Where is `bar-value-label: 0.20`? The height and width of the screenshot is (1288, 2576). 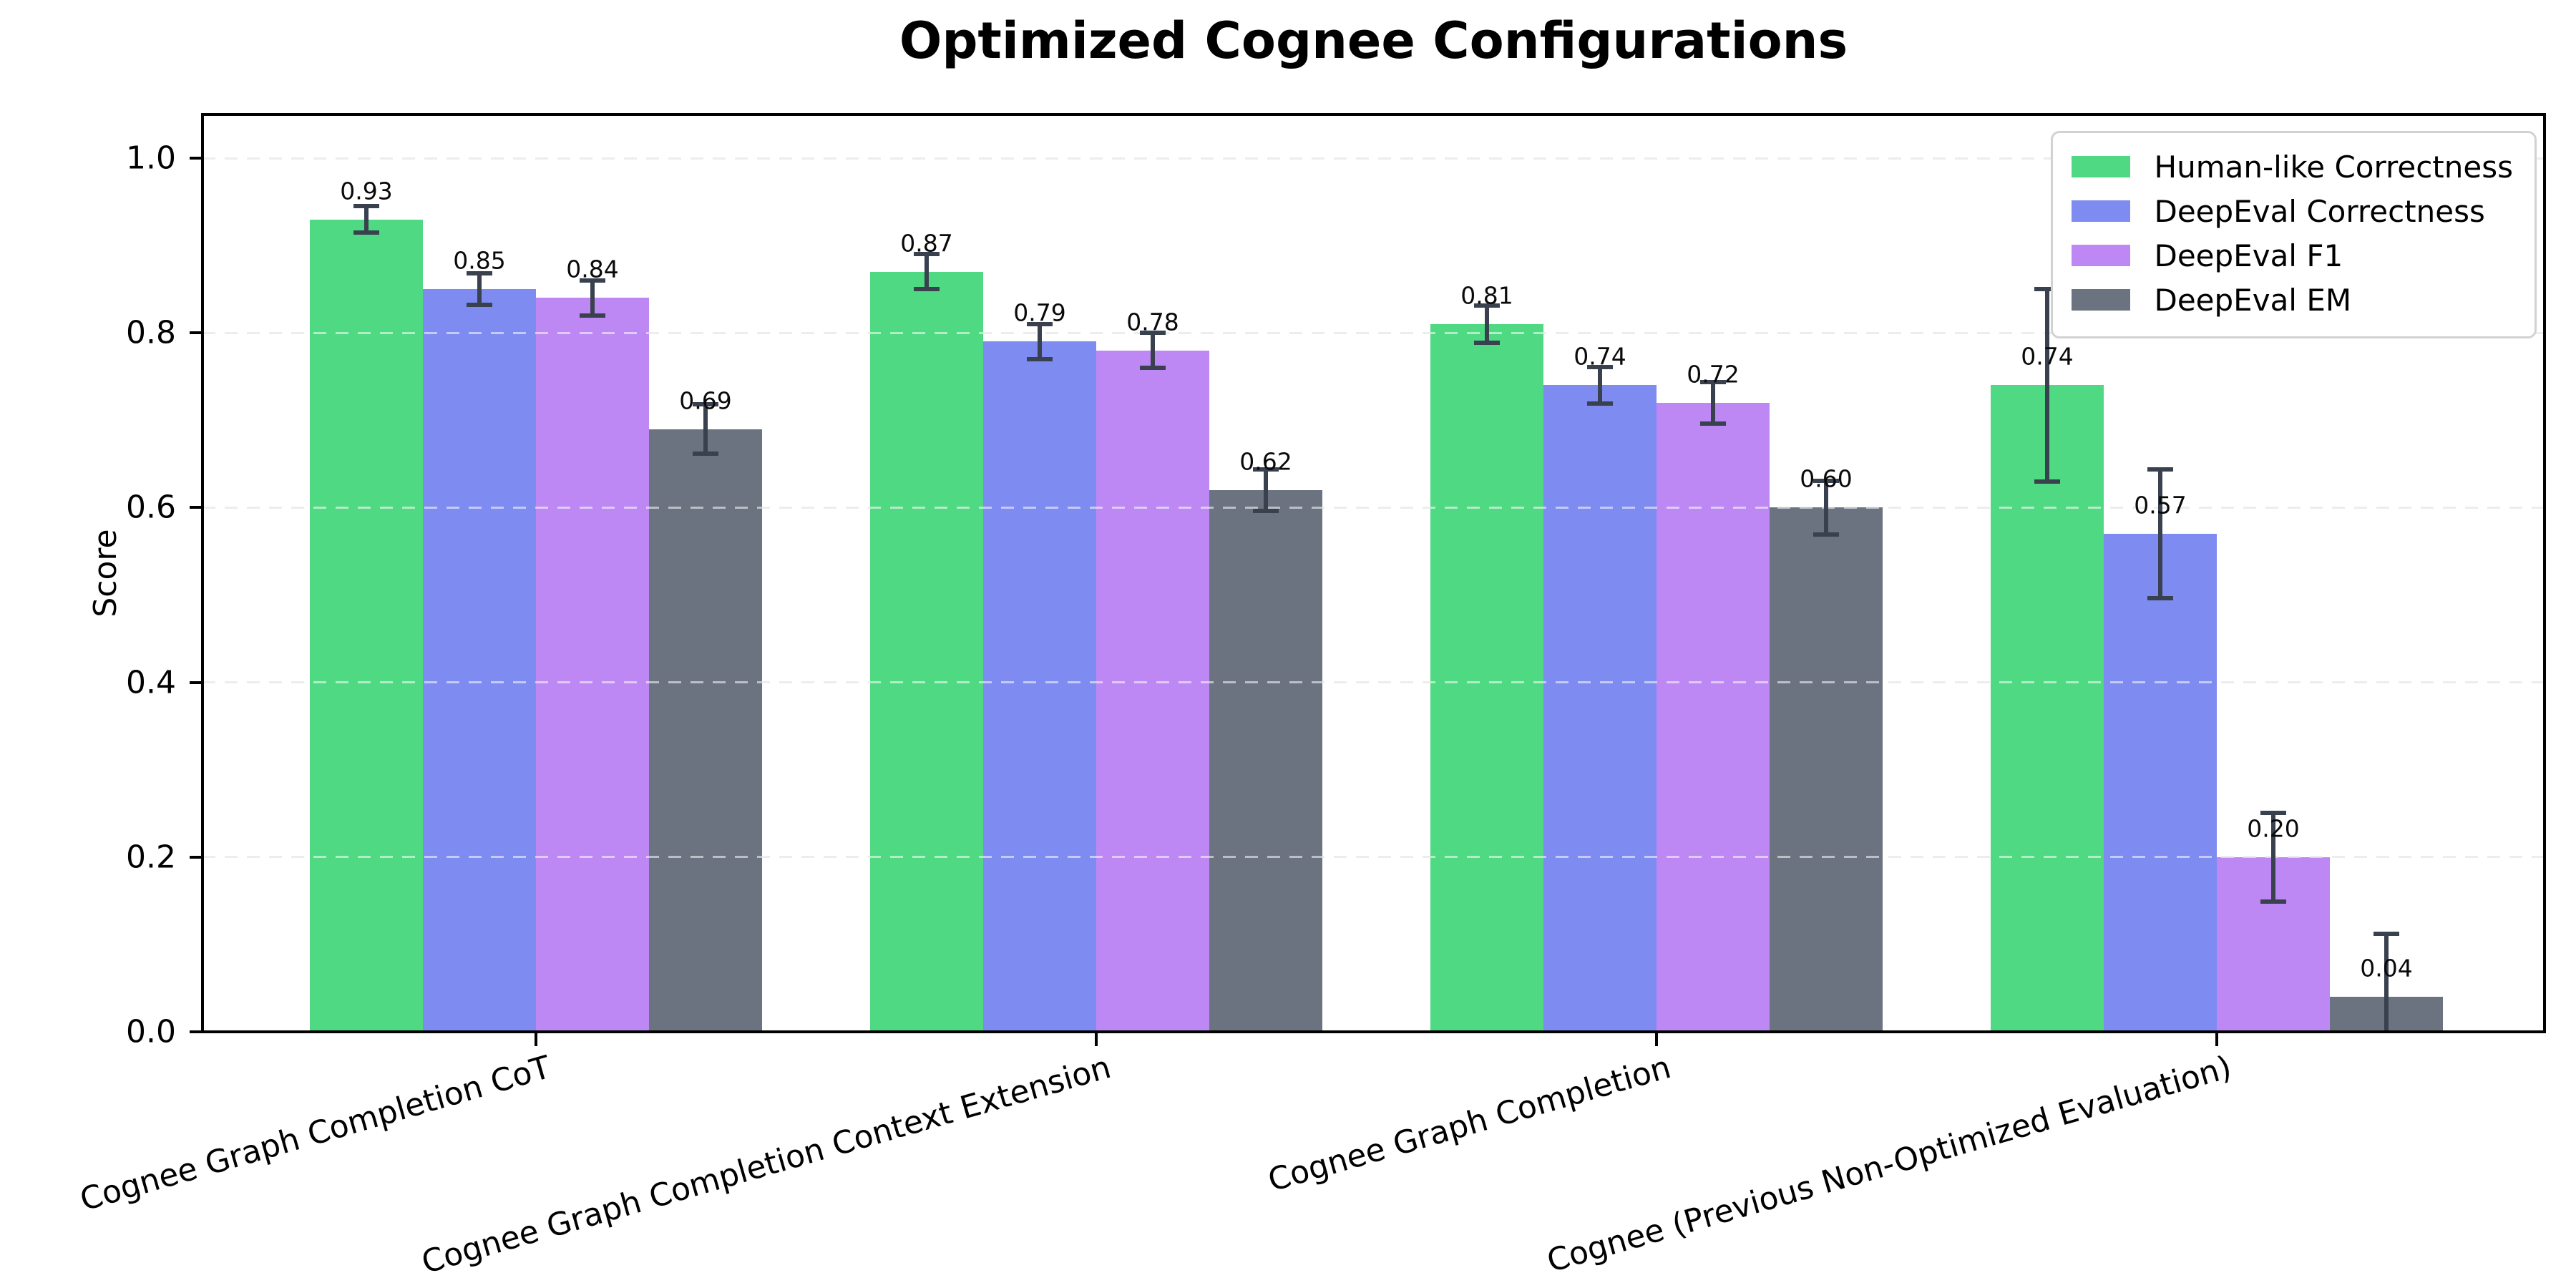
bar-value-label: 0.20 is located at coordinates (2273, 828).